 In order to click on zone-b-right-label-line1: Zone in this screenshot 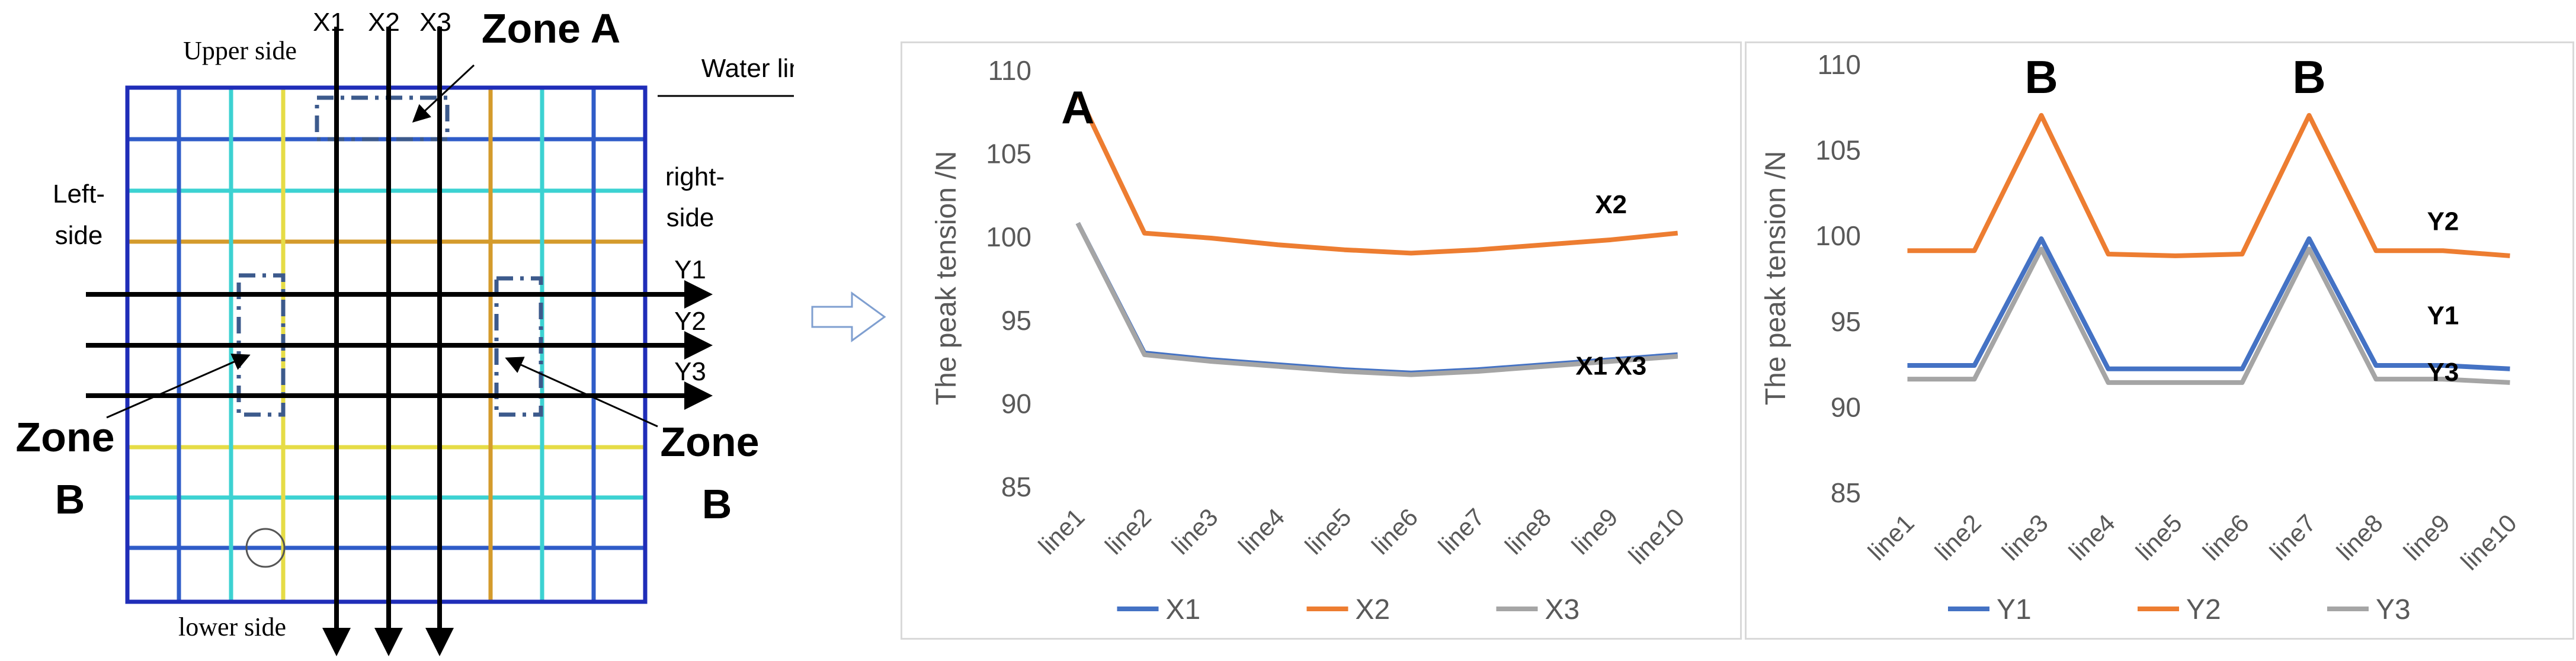, I will do `click(709, 442)`.